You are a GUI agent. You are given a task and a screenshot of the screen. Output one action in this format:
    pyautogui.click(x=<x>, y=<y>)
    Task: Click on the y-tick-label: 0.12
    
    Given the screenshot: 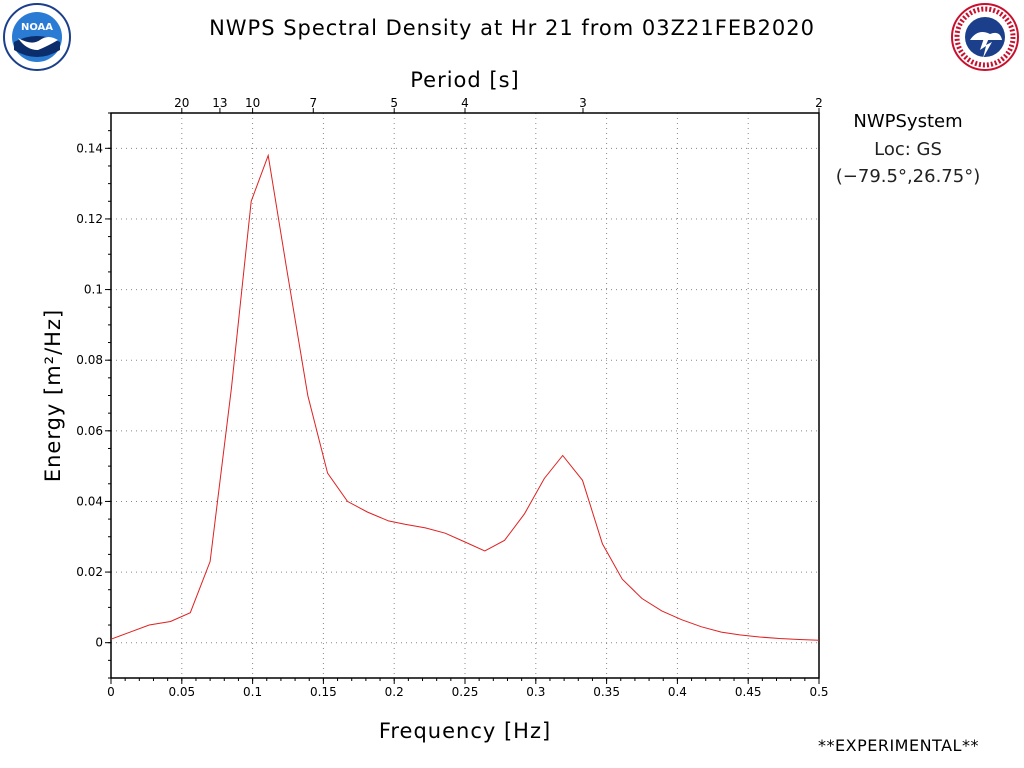 What is the action you would take?
    pyautogui.click(x=89, y=219)
    